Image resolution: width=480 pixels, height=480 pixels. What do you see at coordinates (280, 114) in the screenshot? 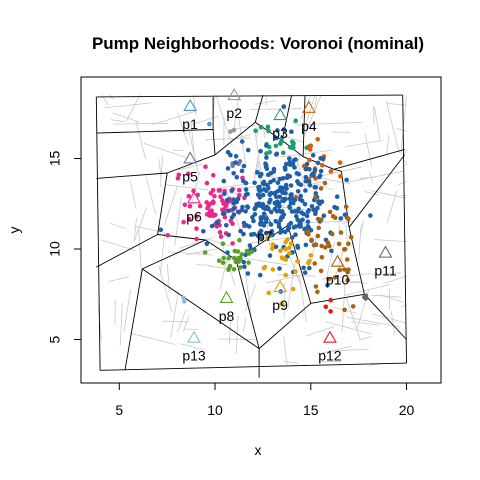
I see `pump-marker-p3` at bounding box center [280, 114].